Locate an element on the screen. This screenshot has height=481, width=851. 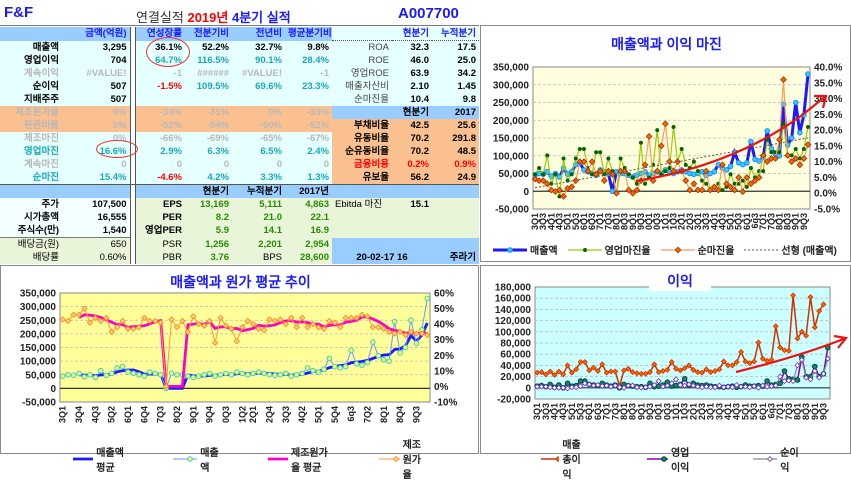
table-row: 배당금(원) 650 PSR 1,256 2,201 2,954 is located at coordinates (239, 244).